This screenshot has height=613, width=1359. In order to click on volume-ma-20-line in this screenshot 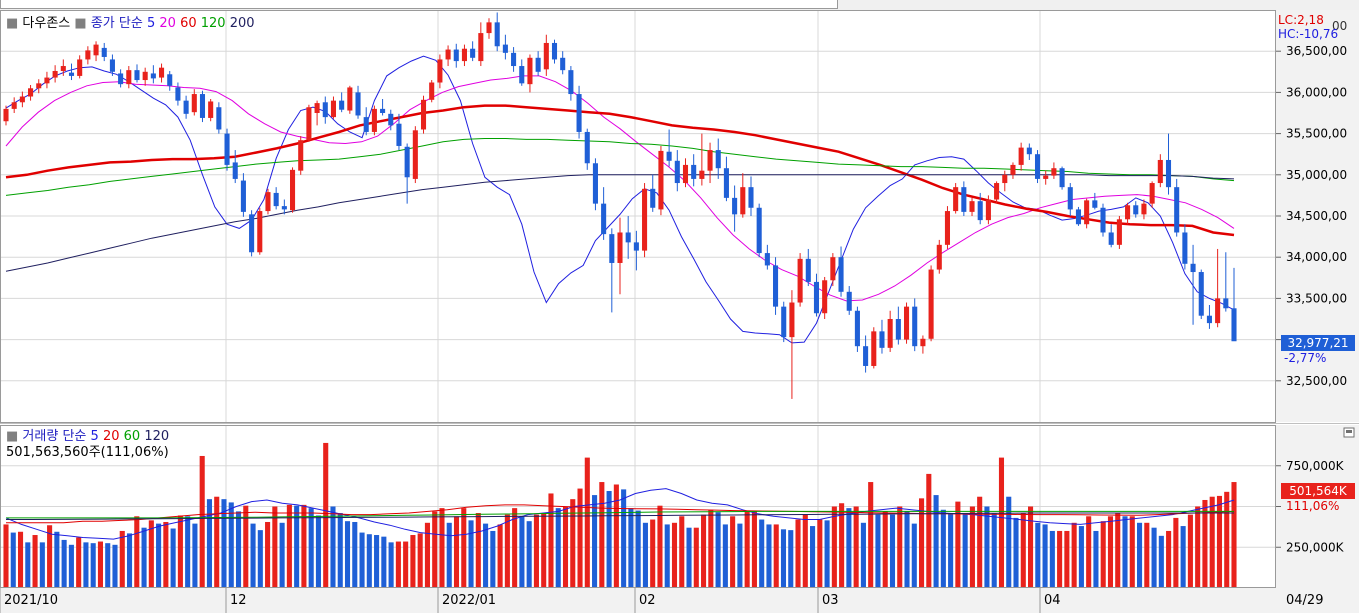, I will do `click(620, 514)`.